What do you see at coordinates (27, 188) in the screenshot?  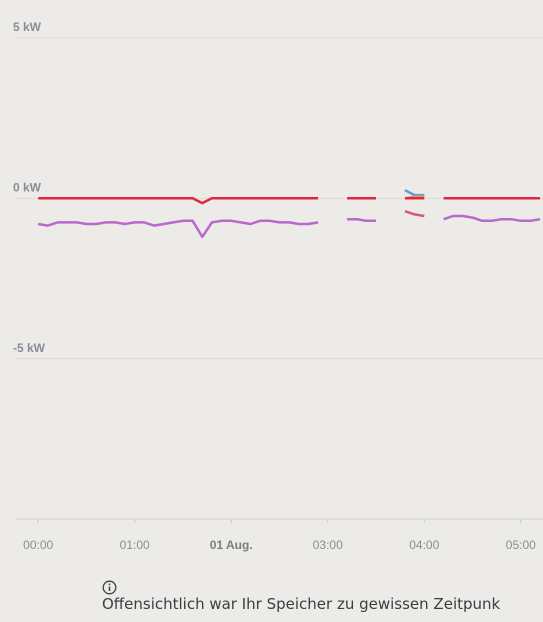 I see `y-tick-label: 0 kW` at bounding box center [27, 188].